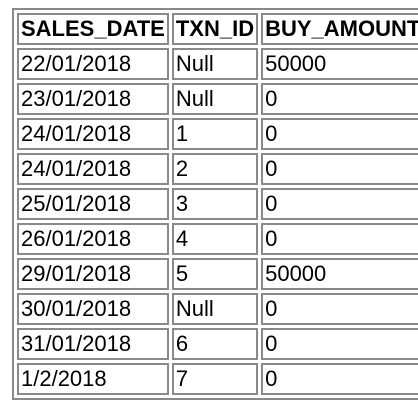  I want to click on table-row: 22/01/2018 Null 50000, so click(217, 64).